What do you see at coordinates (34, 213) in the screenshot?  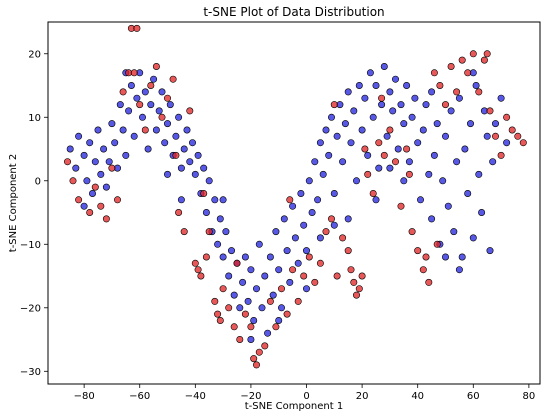 I see `y-axis: −30 −20 −10 0 10 20` at bounding box center [34, 213].